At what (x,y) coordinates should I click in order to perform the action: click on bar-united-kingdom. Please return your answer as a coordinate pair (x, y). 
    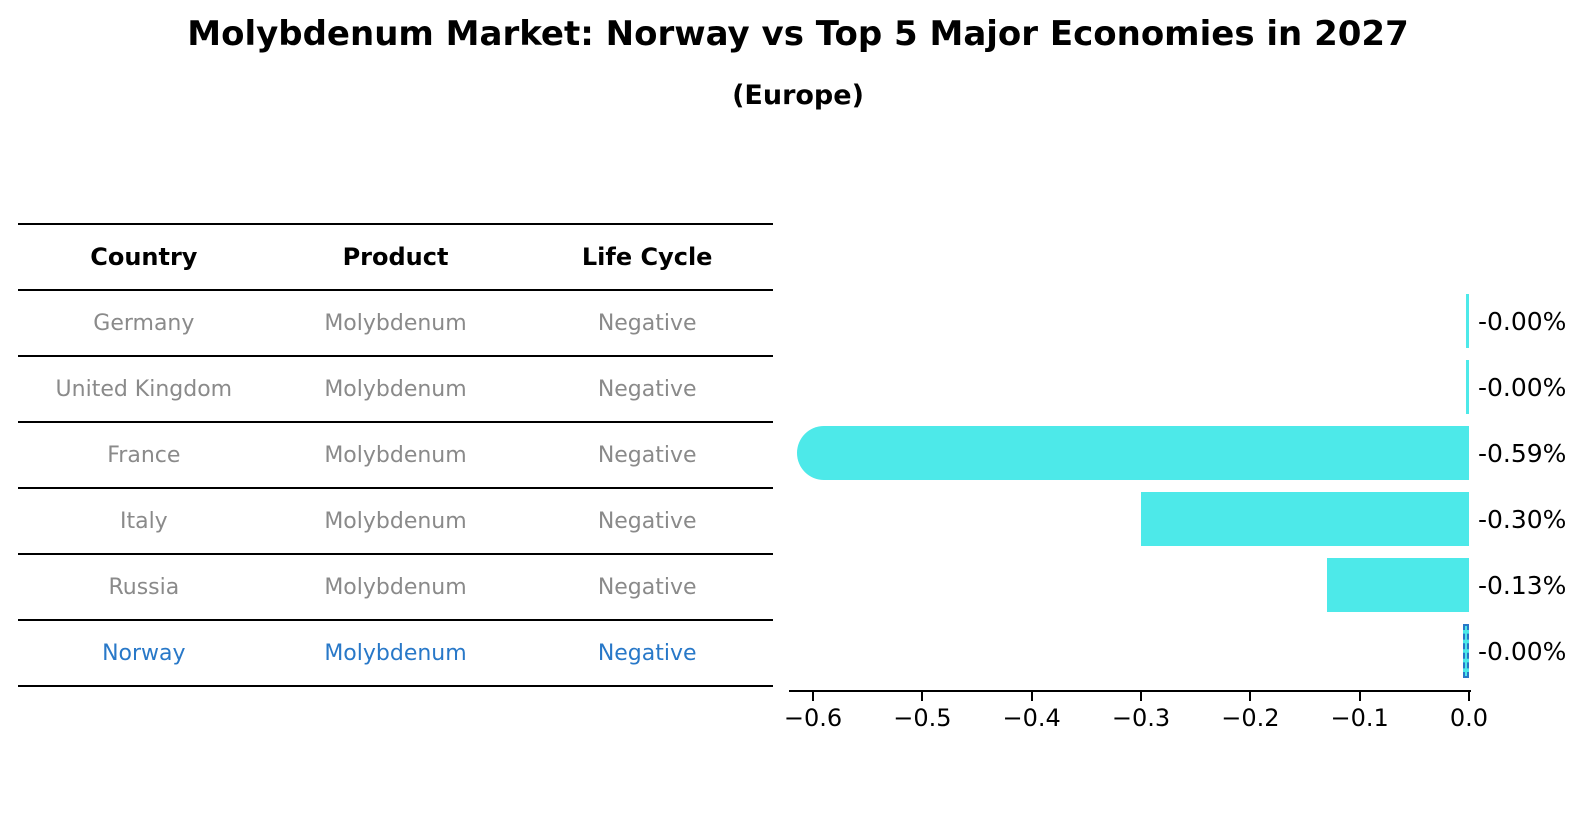
    Looking at the image, I should click on (1467, 387).